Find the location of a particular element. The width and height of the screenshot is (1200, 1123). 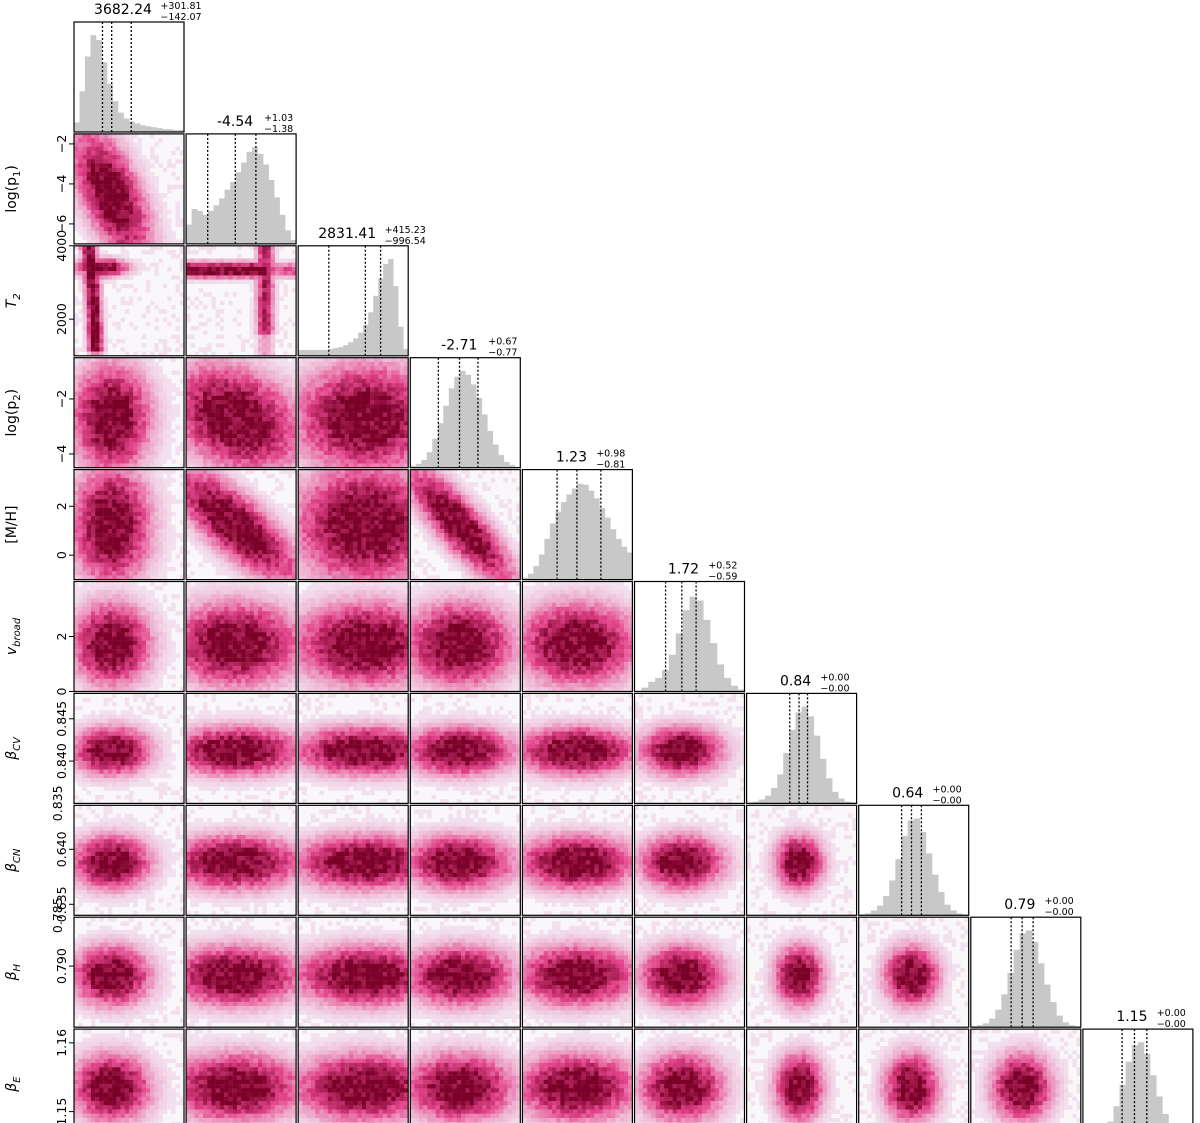

ytick-label-MH-1: 2 is located at coordinates (61, 506).